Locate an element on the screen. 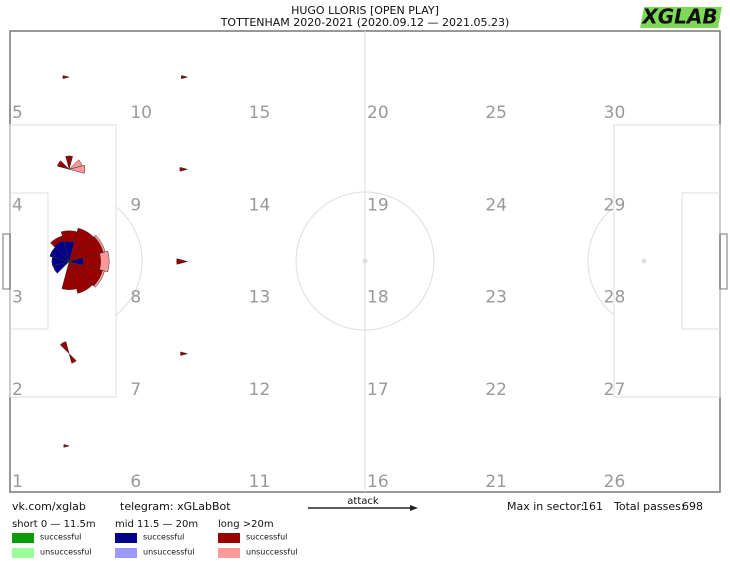 This screenshot has height=561, width=730. zone-label: 17 is located at coordinates (378, 390).